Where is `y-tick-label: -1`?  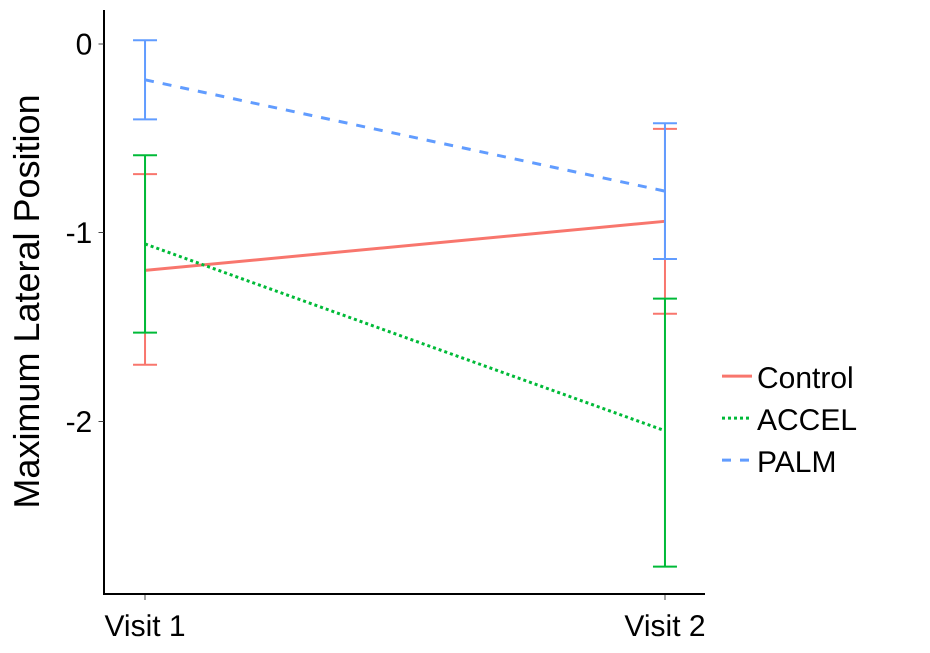 y-tick-label: -1 is located at coordinates (79, 233).